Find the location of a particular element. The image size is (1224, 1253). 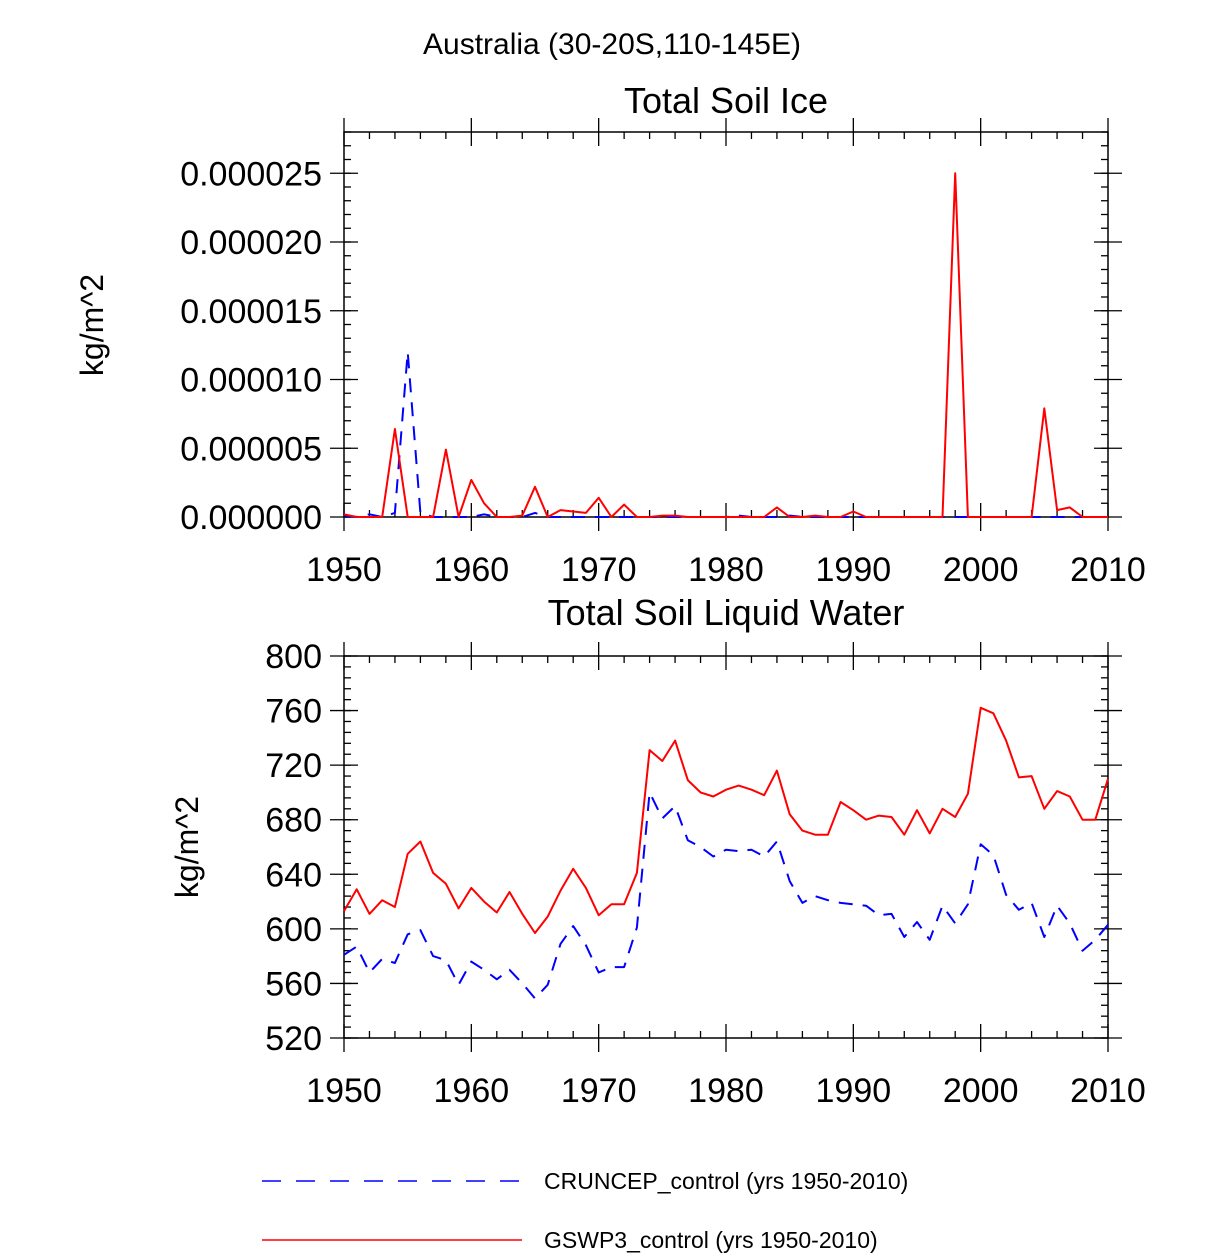

y-tick-label-soil-ice: 0.000020 is located at coordinates (251, 243).